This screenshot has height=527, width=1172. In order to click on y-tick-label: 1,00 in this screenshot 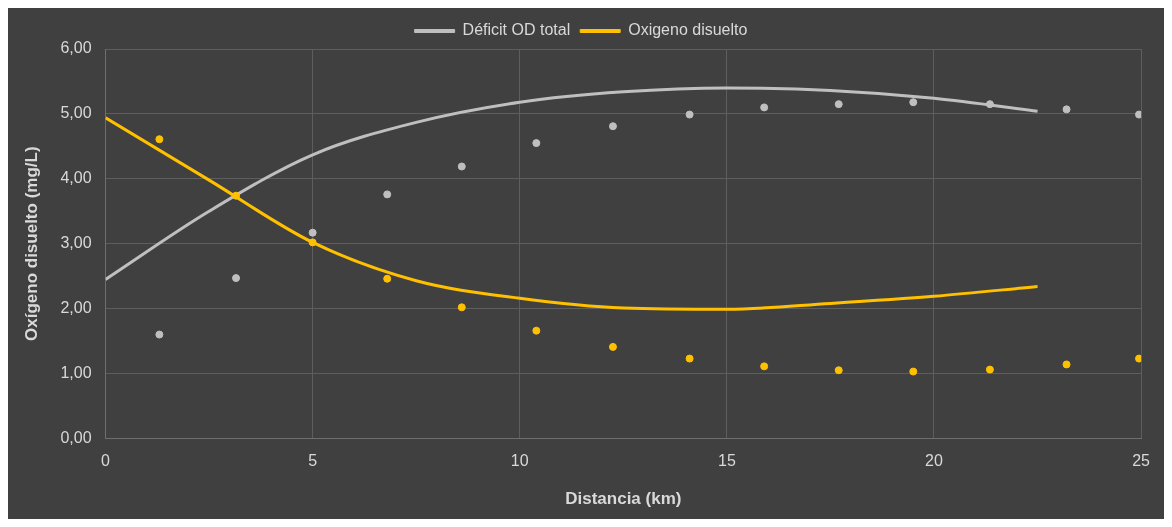, I will do `click(76, 372)`.